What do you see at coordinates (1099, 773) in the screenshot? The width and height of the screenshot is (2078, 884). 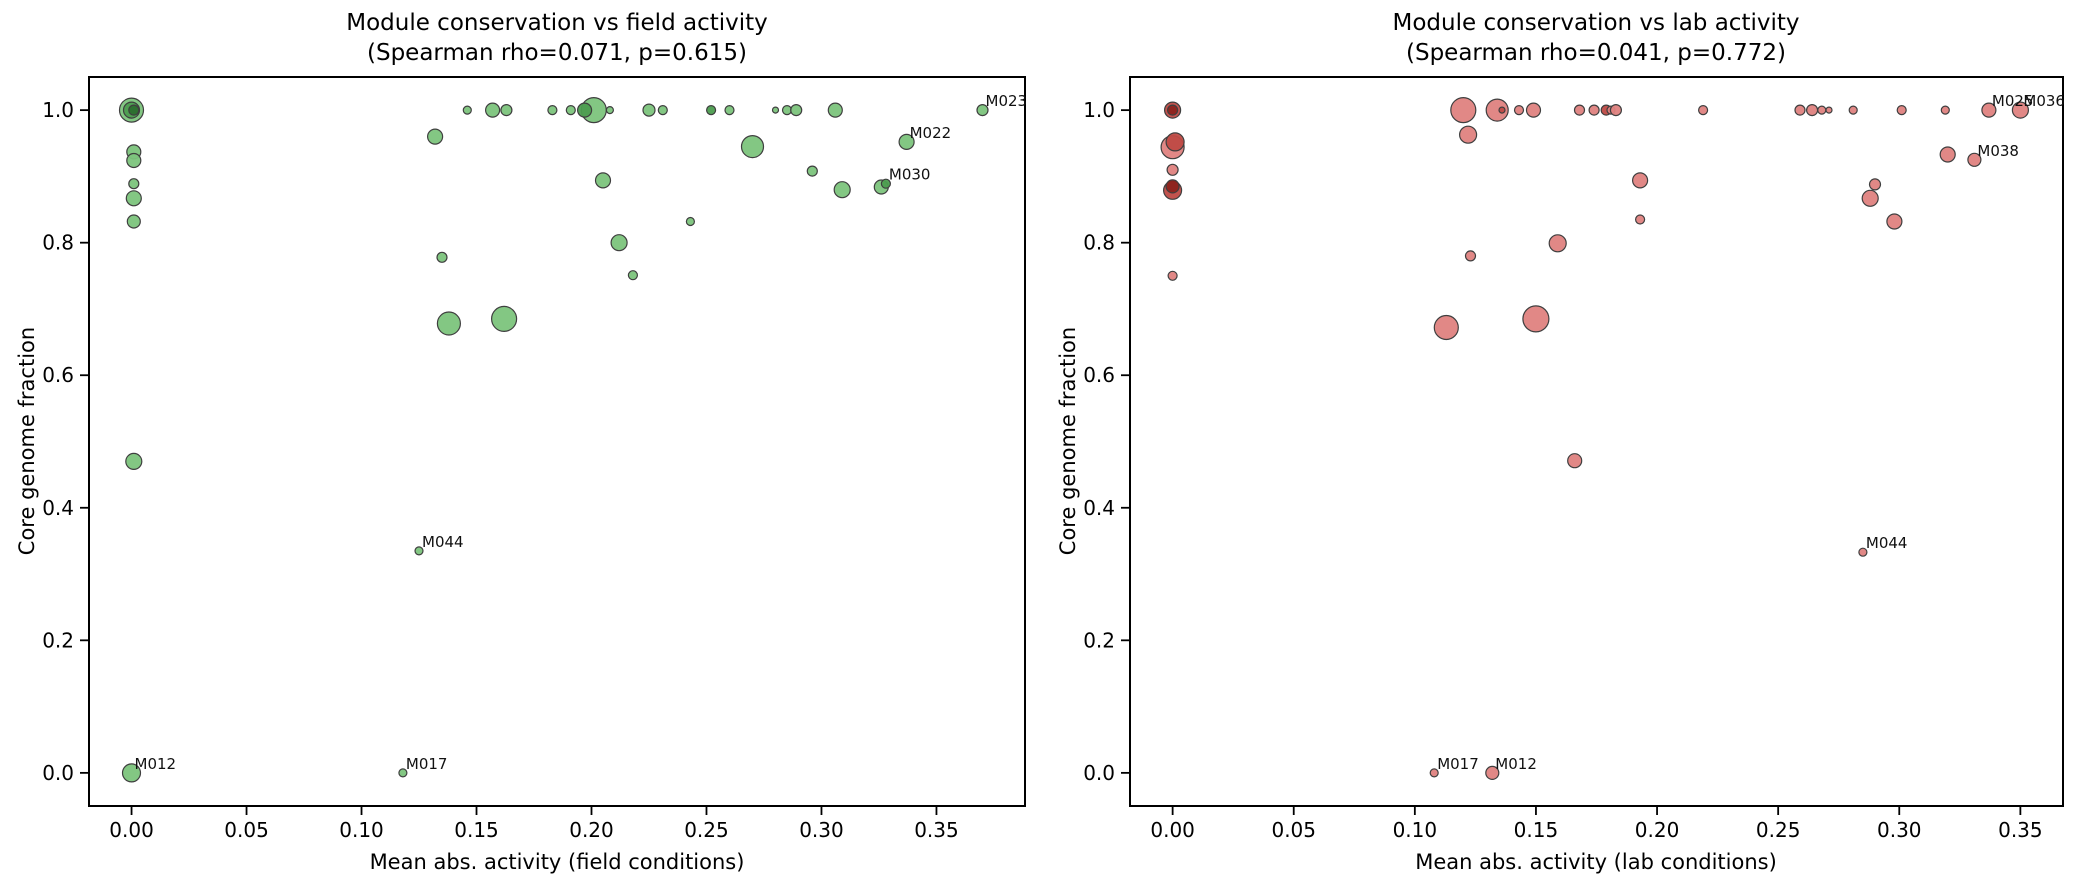 I see `right-y-tick-label: 0.0` at bounding box center [1099, 773].